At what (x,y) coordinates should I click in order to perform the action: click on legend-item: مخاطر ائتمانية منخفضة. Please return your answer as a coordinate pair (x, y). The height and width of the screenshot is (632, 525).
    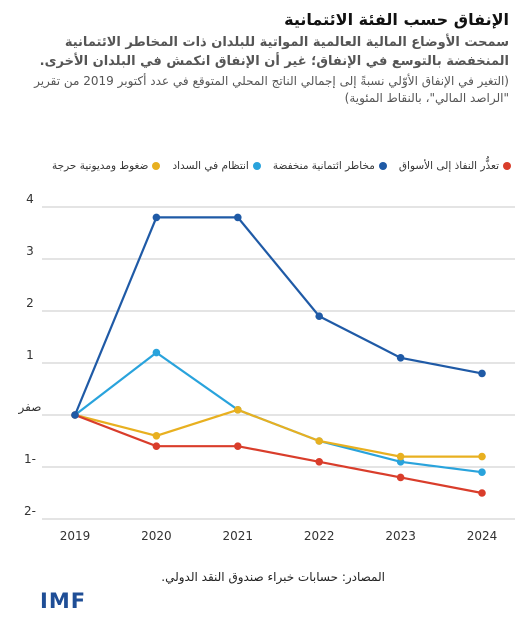
    Looking at the image, I should click on (330, 166).